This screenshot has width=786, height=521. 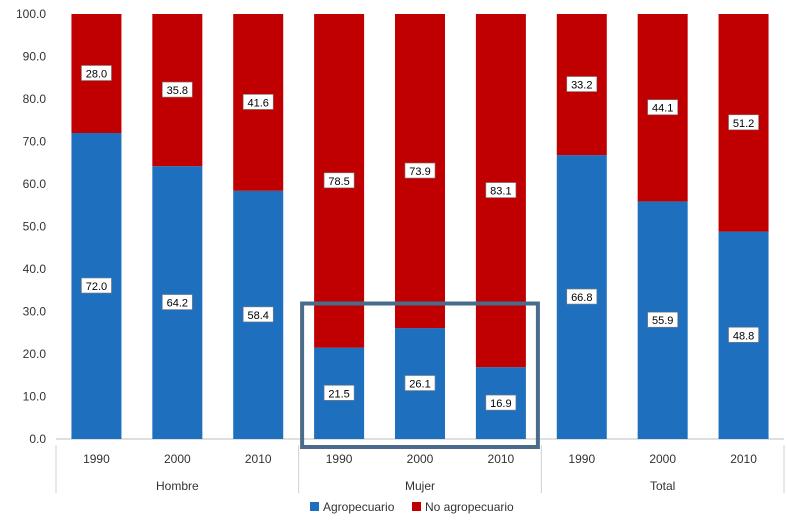 I want to click on data-label-agropecuario: 48.8, so click(x=743, y=336).